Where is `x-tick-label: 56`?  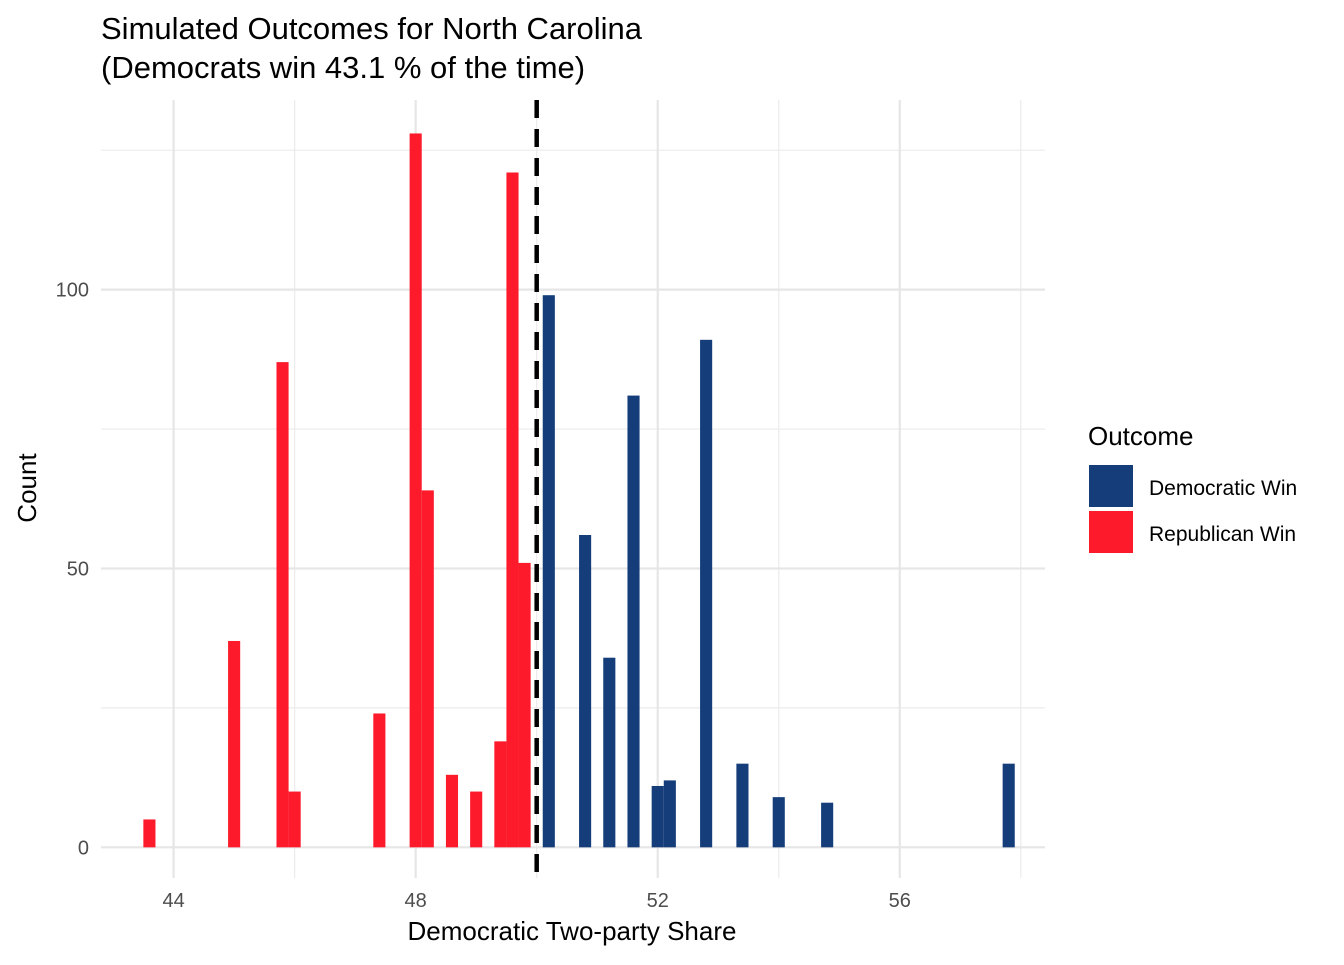
x-tick-label: 56 is located at coordinates (900, 901).